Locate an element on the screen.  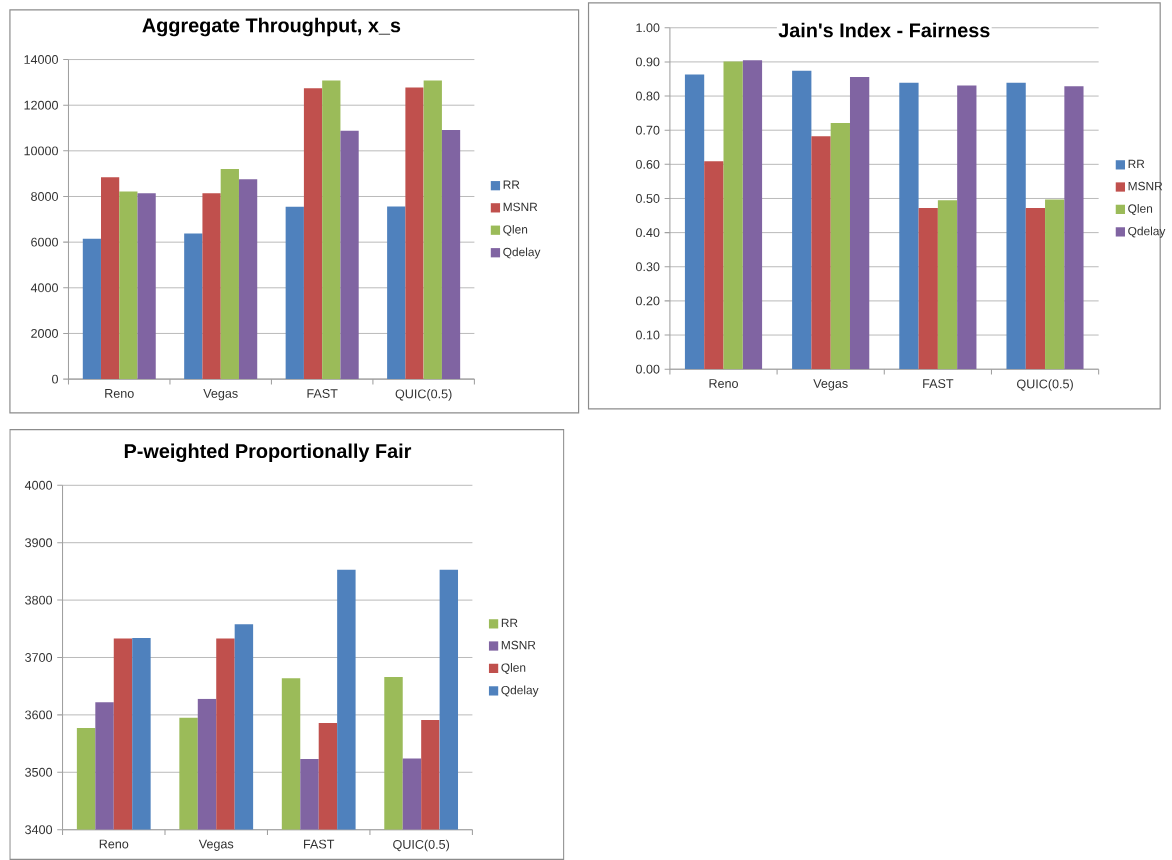
y-tick-label: 0.90 is located at coordinates (647, 62).